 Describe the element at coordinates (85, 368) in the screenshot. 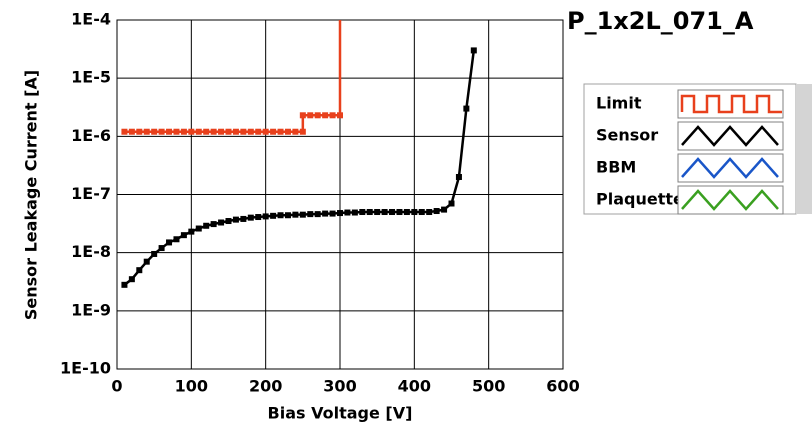

I see `y-tick-label: 1E-10` at that location.